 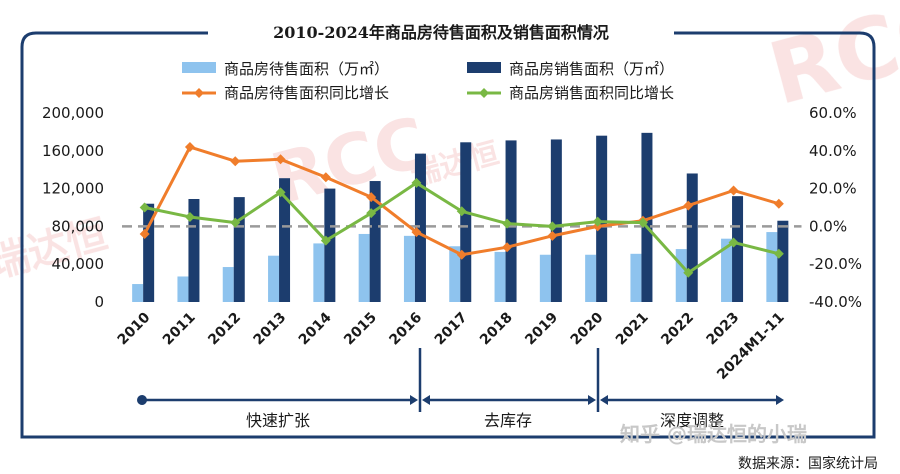 I want to click on legend-label-unsold-area: 商品房待售面积（万㎡）, so click(x=306, y=69).